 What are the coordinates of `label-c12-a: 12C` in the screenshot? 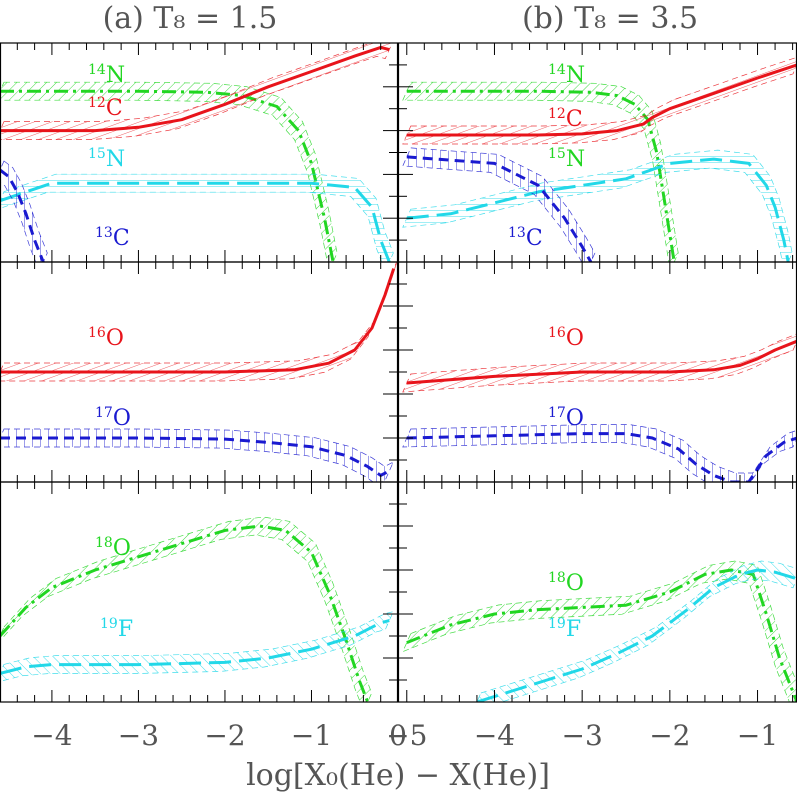 It's located at (105, 108).